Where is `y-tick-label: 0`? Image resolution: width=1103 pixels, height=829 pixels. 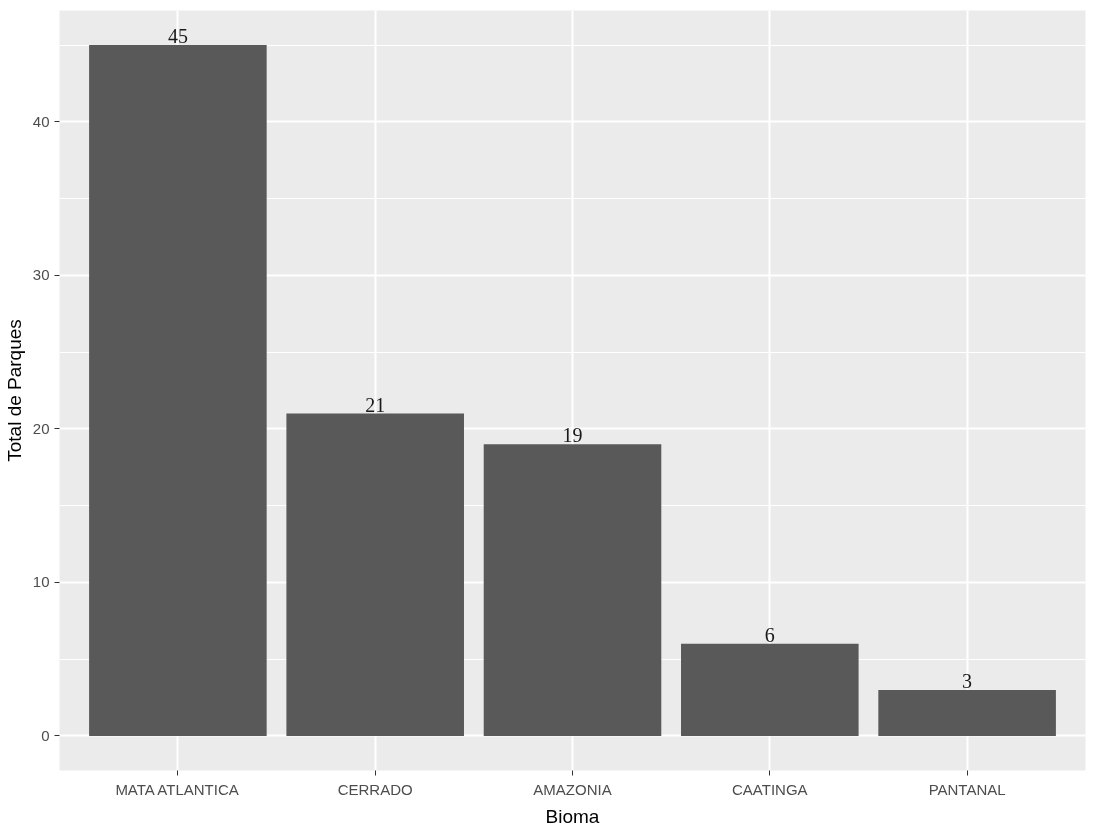
y-tick-label: 0 is located at coordinates (45, 735).